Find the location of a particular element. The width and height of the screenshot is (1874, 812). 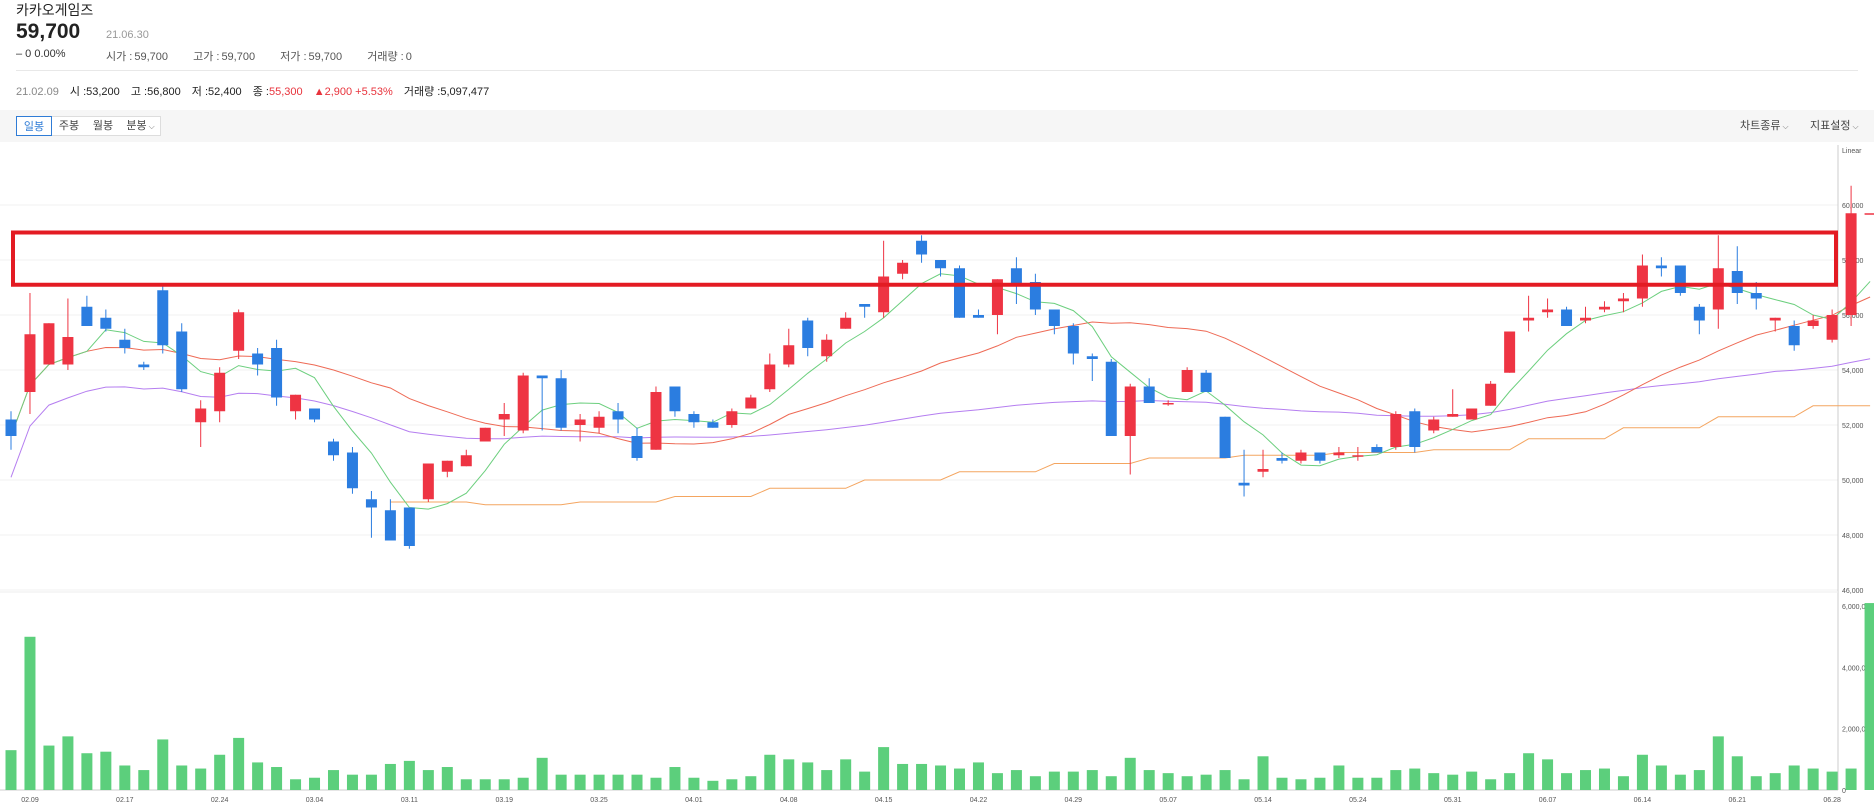

tab-daily: 일봉 is located at coordinates (34, 126).